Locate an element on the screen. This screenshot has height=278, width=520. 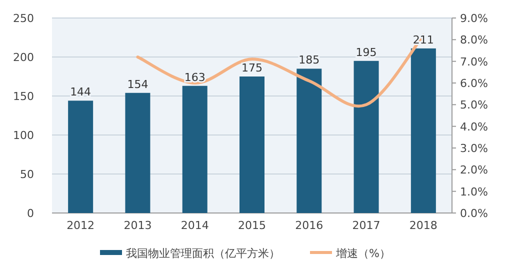
y-tick-label: 100 is located at coordinates (23, 135).